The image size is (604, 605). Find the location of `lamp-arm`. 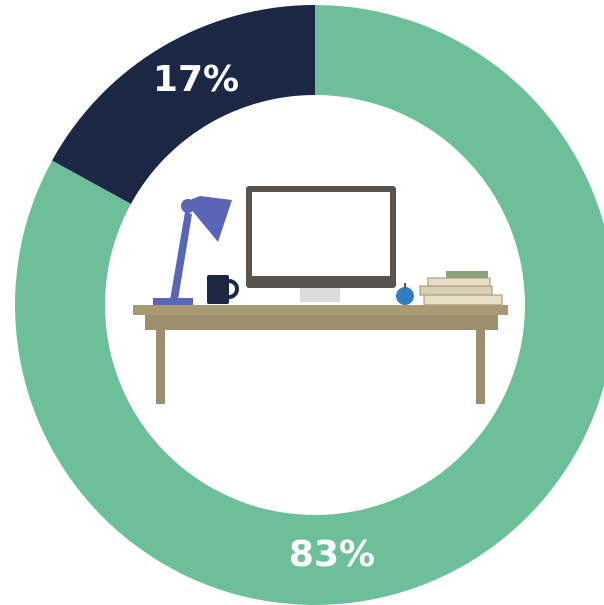

lamp-arm is located at coordinates (181, 256).